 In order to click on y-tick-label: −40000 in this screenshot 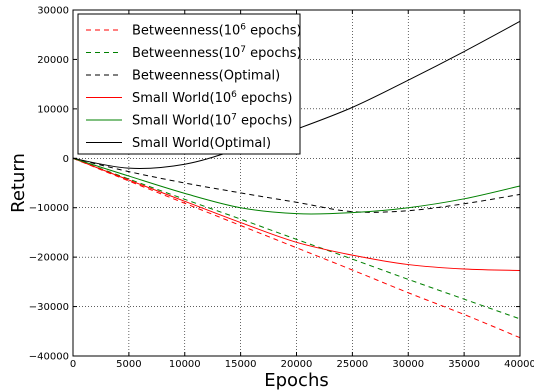, I will do `click(49, 357)`.